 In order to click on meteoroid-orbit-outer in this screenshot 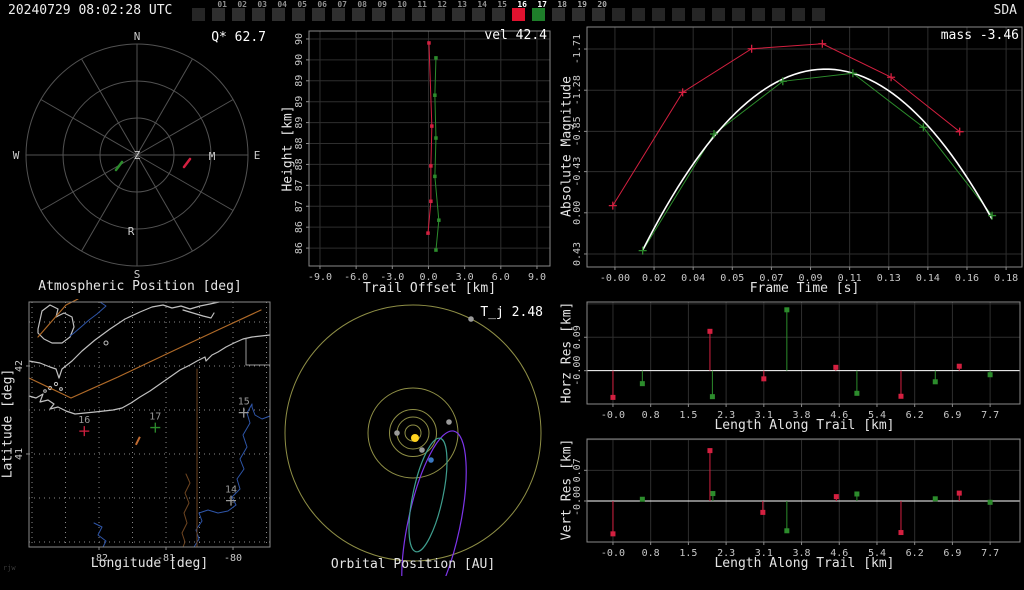, I will do `click(434, 503)`.